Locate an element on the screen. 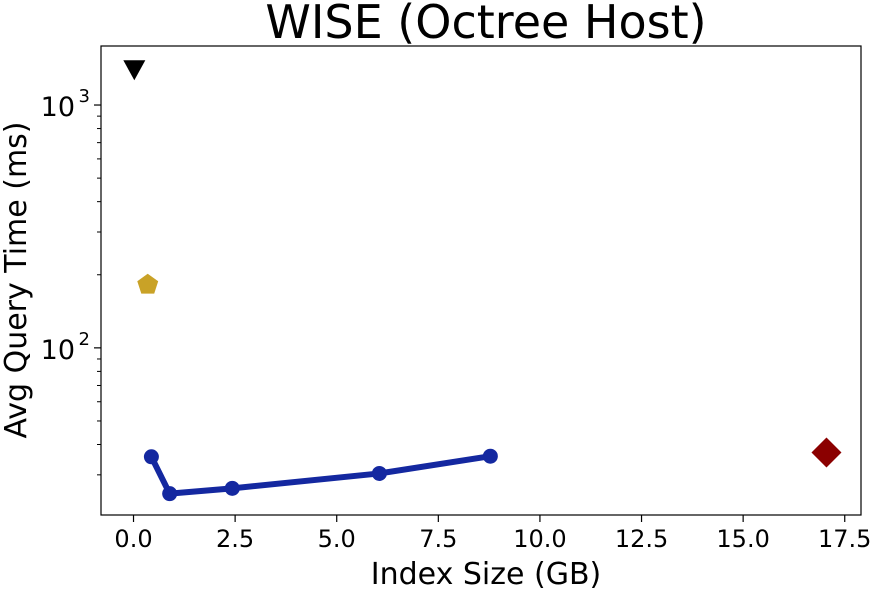  x-tick-label: 15.0 is located at coordinates (742, 539).